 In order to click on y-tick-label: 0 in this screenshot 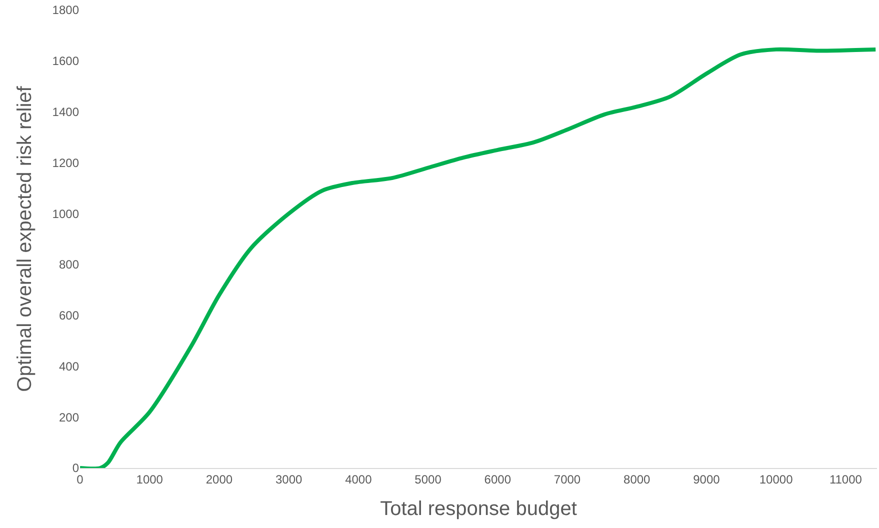, I will do `click(76, 468)`.